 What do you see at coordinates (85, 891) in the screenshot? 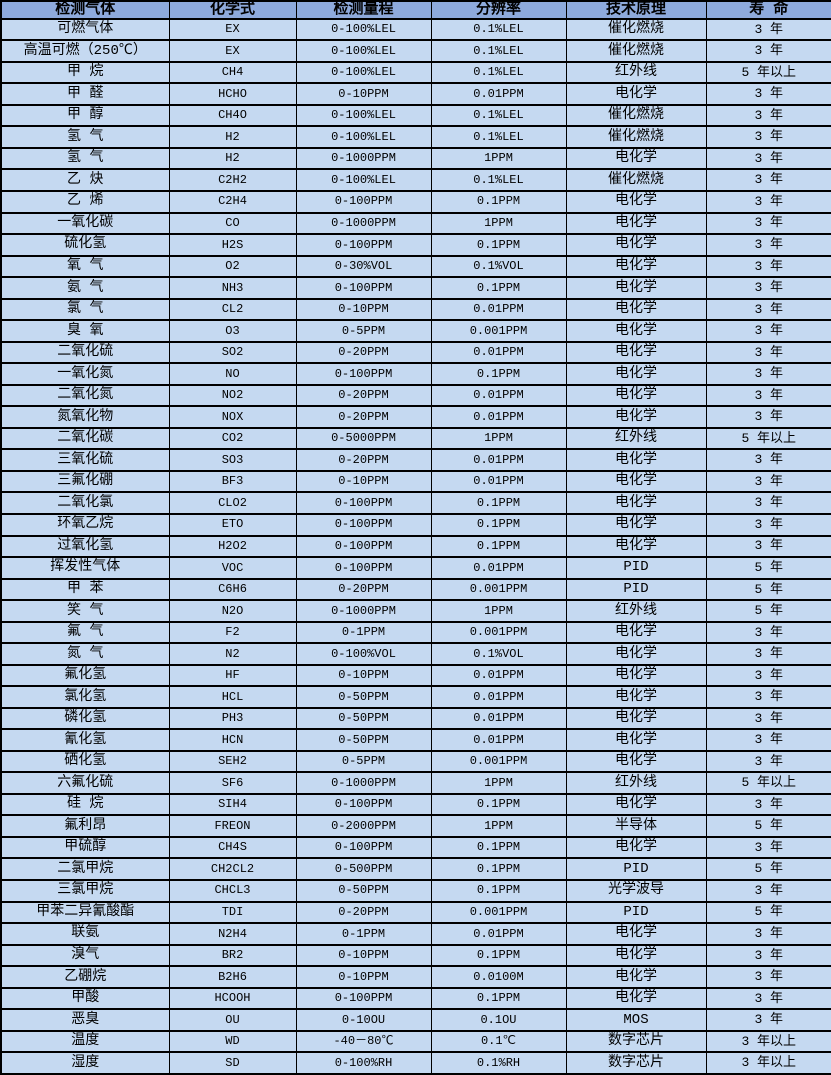
I see `cell-gas: 三氯甲烷` at bounding box center [85, 891].